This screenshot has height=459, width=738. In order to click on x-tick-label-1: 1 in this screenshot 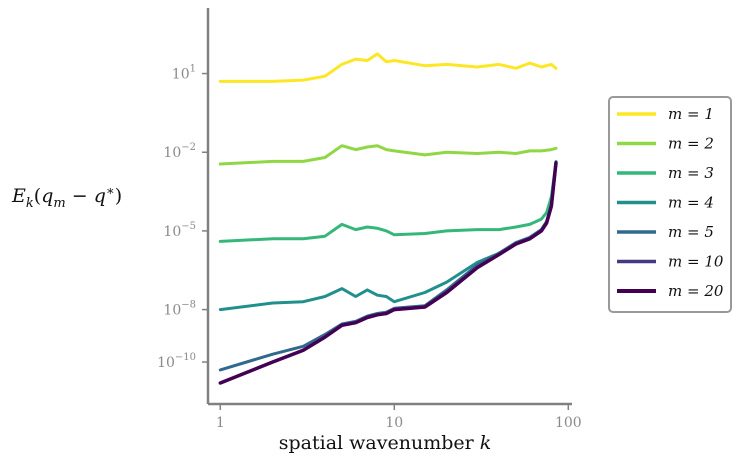, I will do `click(220, 423)`.